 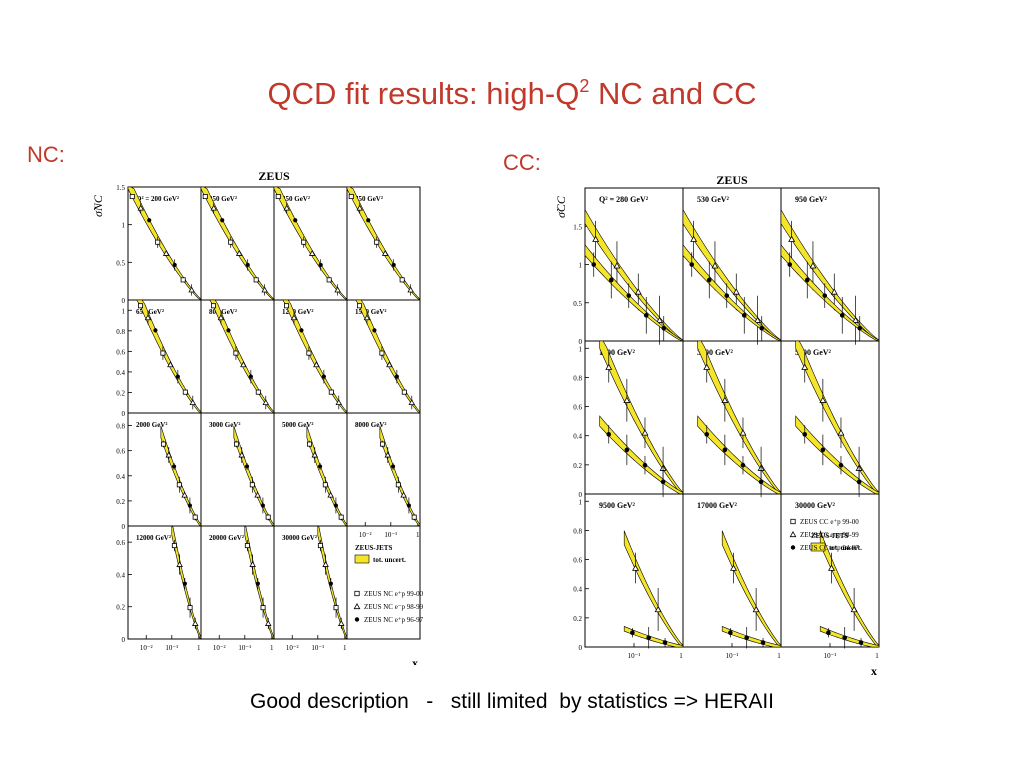 I want to click on panel: 650 GeV² 0 0.2 0.4 0.6 0.8 1, so click(x=159, y=358).